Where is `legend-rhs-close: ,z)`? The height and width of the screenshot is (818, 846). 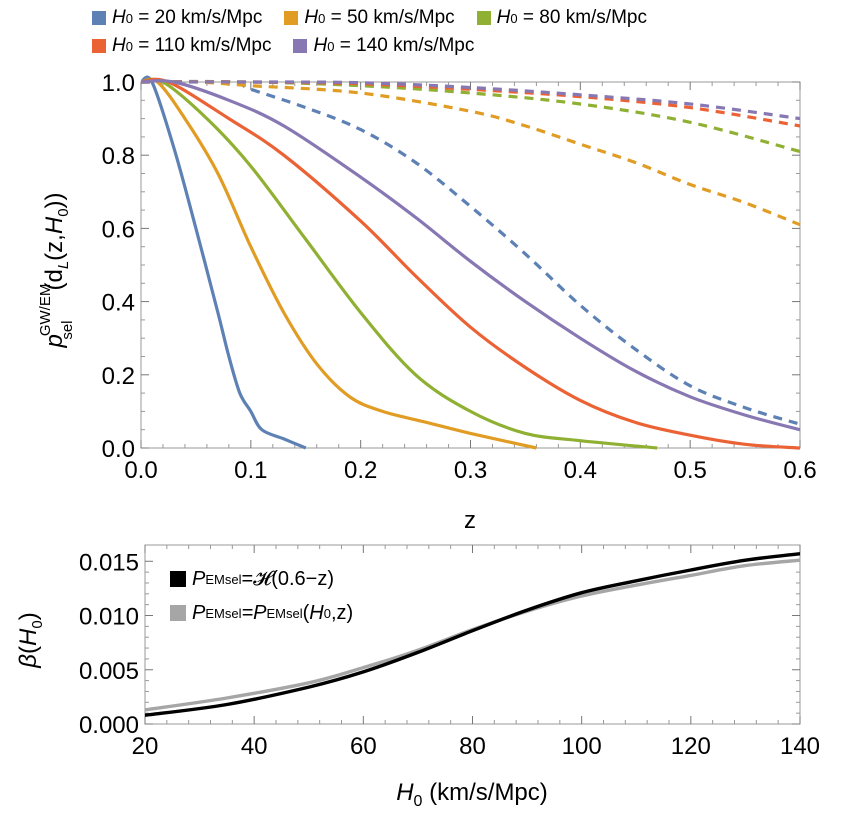
legend-rhs-close: ,z) is located at coordinates (342, 612).